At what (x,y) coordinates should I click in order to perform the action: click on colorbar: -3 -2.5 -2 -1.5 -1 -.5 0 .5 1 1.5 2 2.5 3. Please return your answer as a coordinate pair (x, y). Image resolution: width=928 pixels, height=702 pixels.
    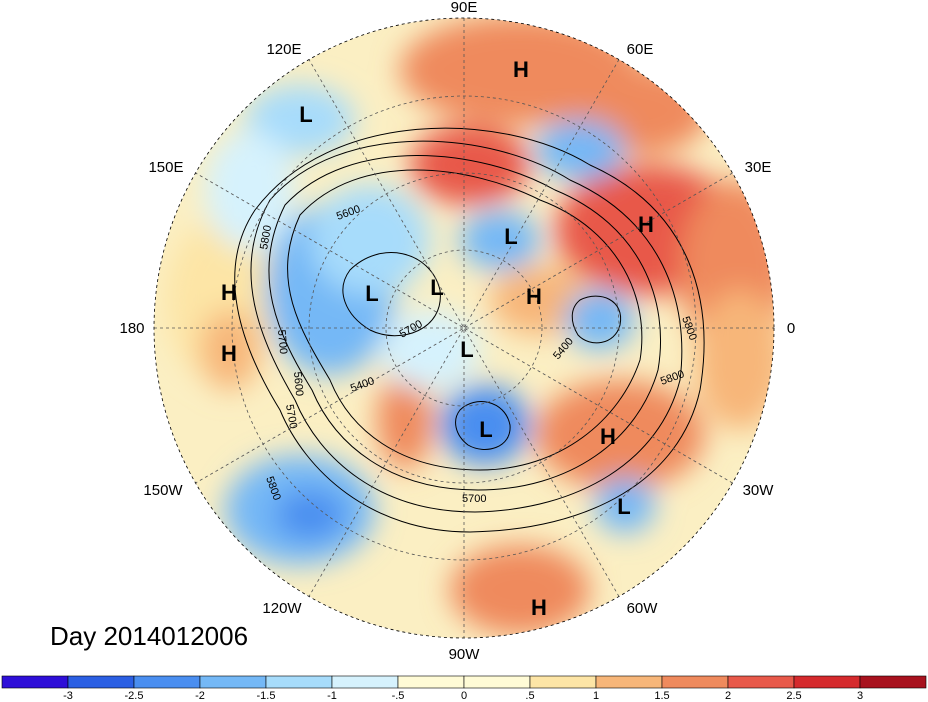
    Looking at the image, I should click on (464, 688).